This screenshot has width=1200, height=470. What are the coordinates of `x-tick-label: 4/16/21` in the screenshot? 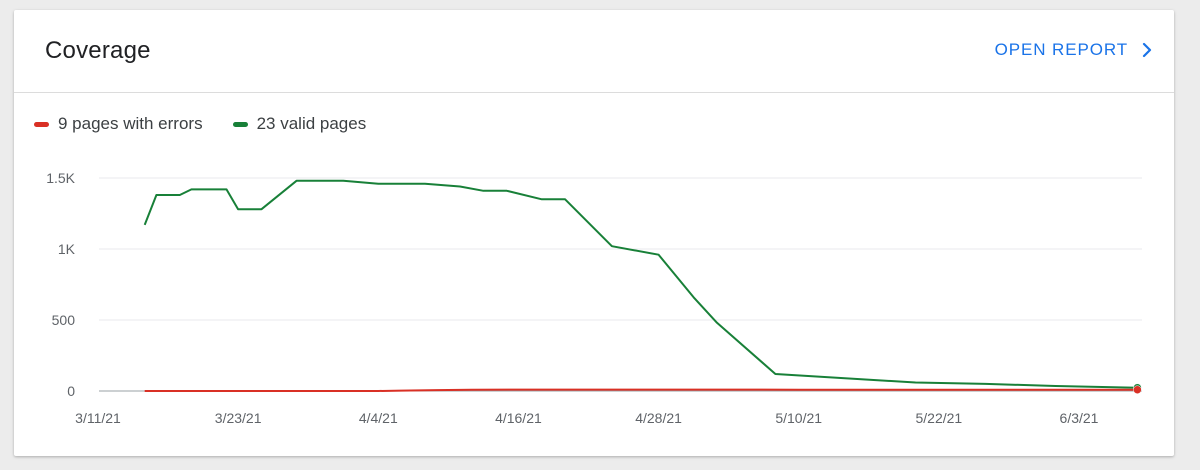 It's located at (518, 418).